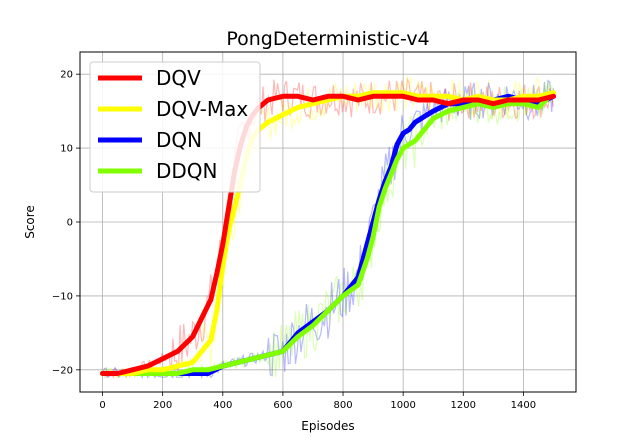  What do you see at coordinates (222, 405) in the screenshot?
I see `x-tick-label: 400` at bounding box center [222, 405].